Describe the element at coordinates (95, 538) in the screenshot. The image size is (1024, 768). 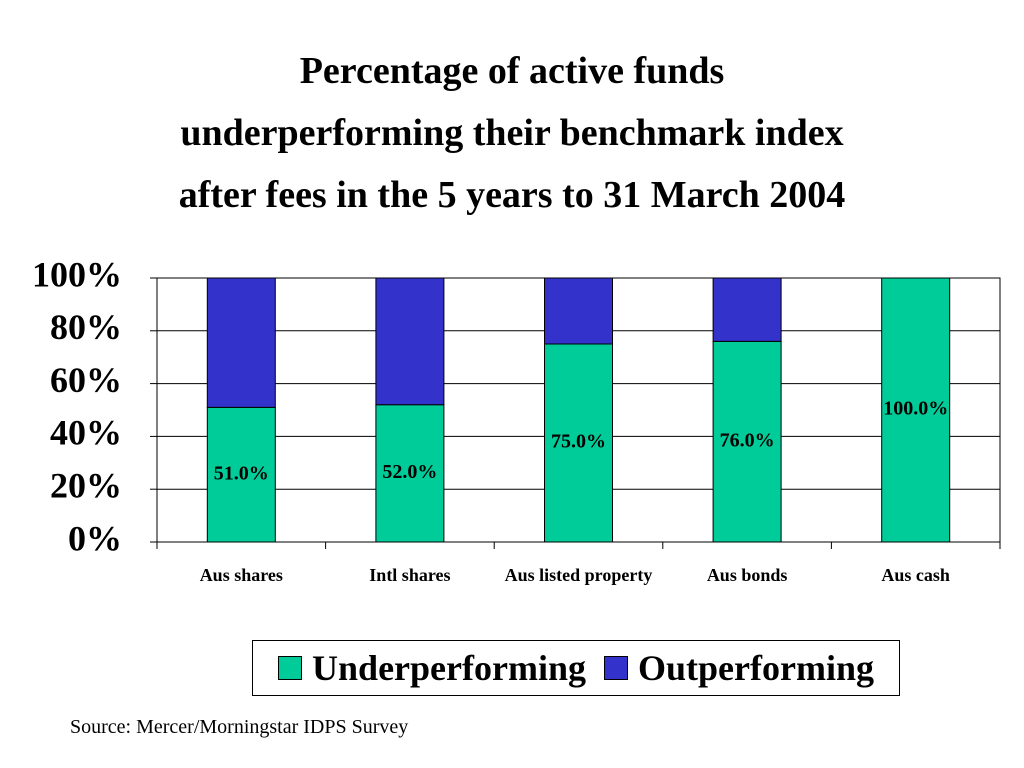
I see `y-tick-label: 0%` at that location.